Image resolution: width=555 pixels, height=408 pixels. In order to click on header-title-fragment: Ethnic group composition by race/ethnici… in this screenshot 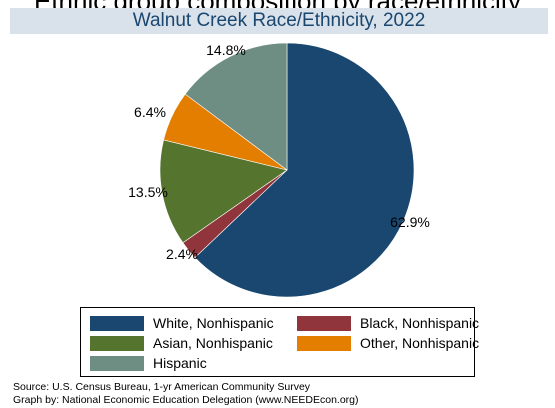, I will do `click(277, 4)`.